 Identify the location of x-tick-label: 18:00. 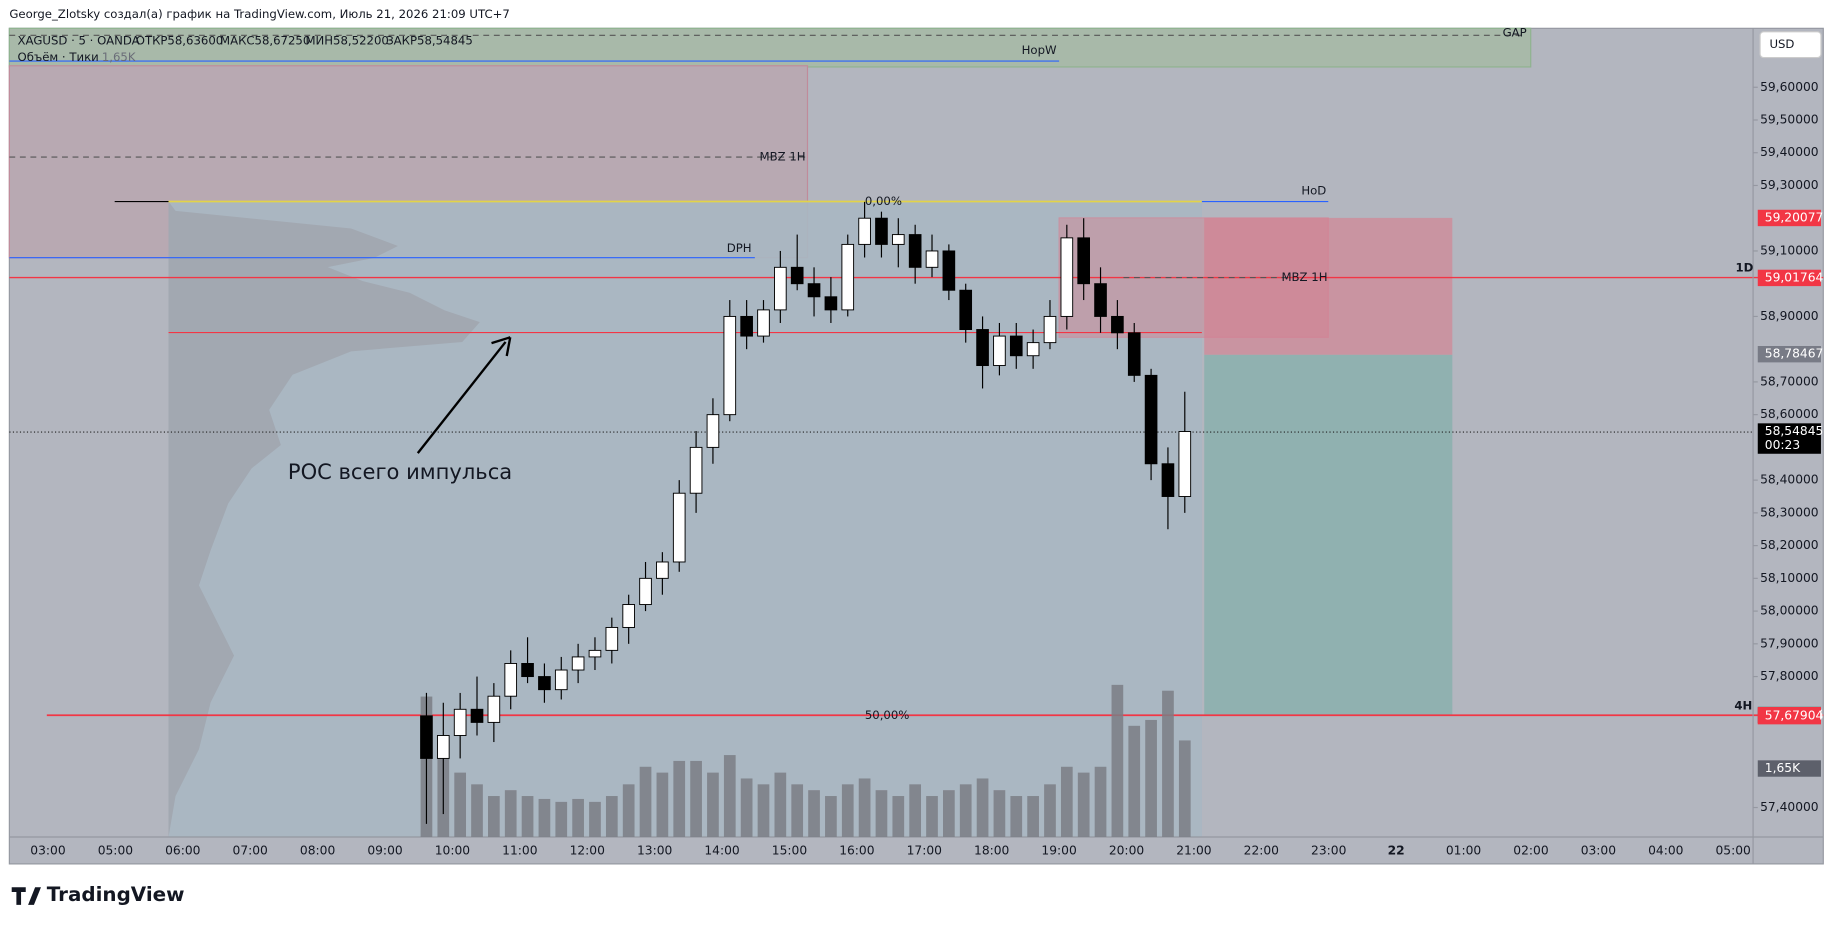
(991, 851).